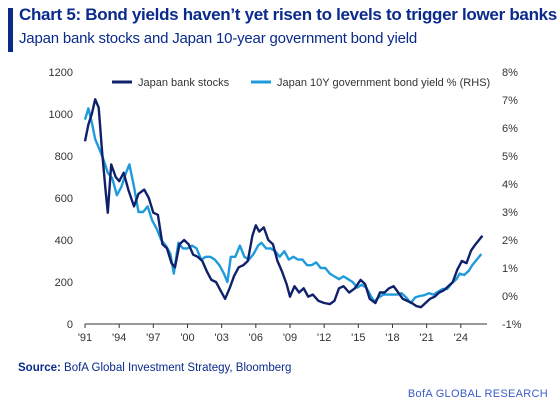  What do you see at coordinates (426, 338) in the screenshot?
I see `x-tick-label: '21` at bounding box center [426, 338].